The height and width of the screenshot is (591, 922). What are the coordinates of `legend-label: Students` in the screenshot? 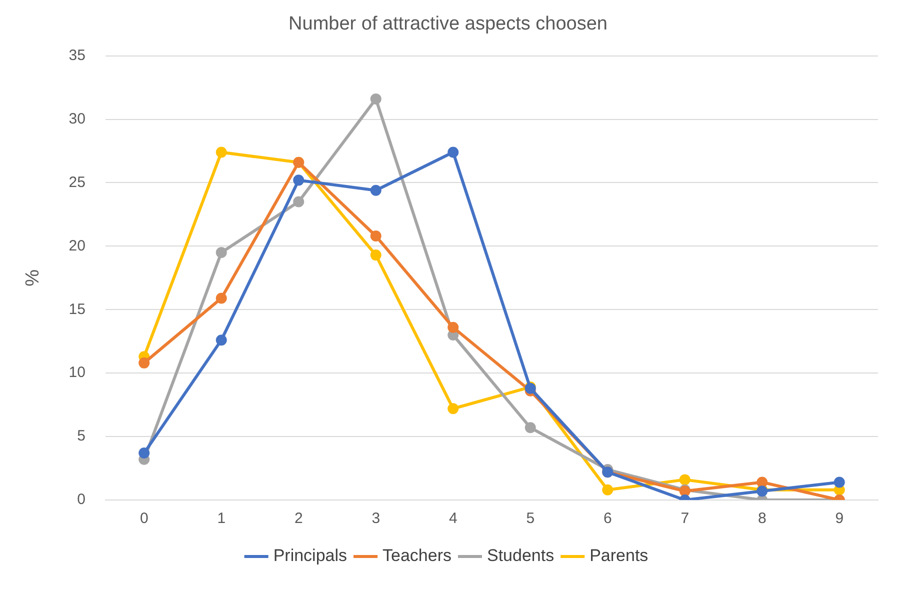 It's located at (520, 556).